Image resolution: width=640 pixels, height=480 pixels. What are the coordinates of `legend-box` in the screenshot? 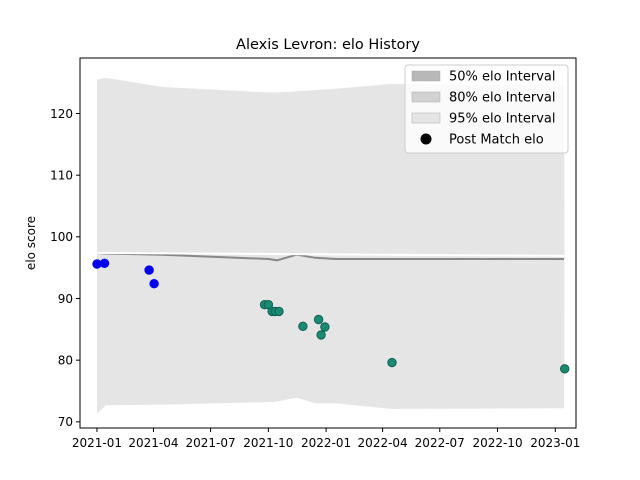 It's located at (486, 109).